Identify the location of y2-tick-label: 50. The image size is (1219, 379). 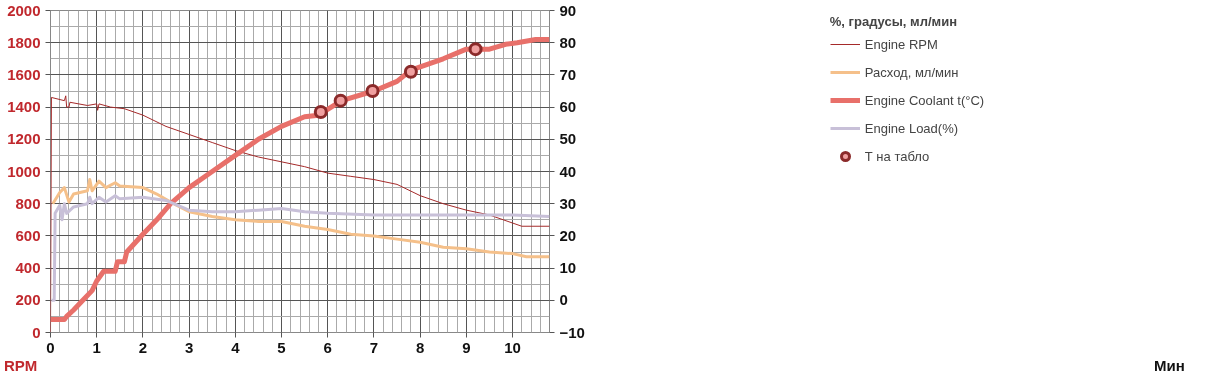
(568, 139).